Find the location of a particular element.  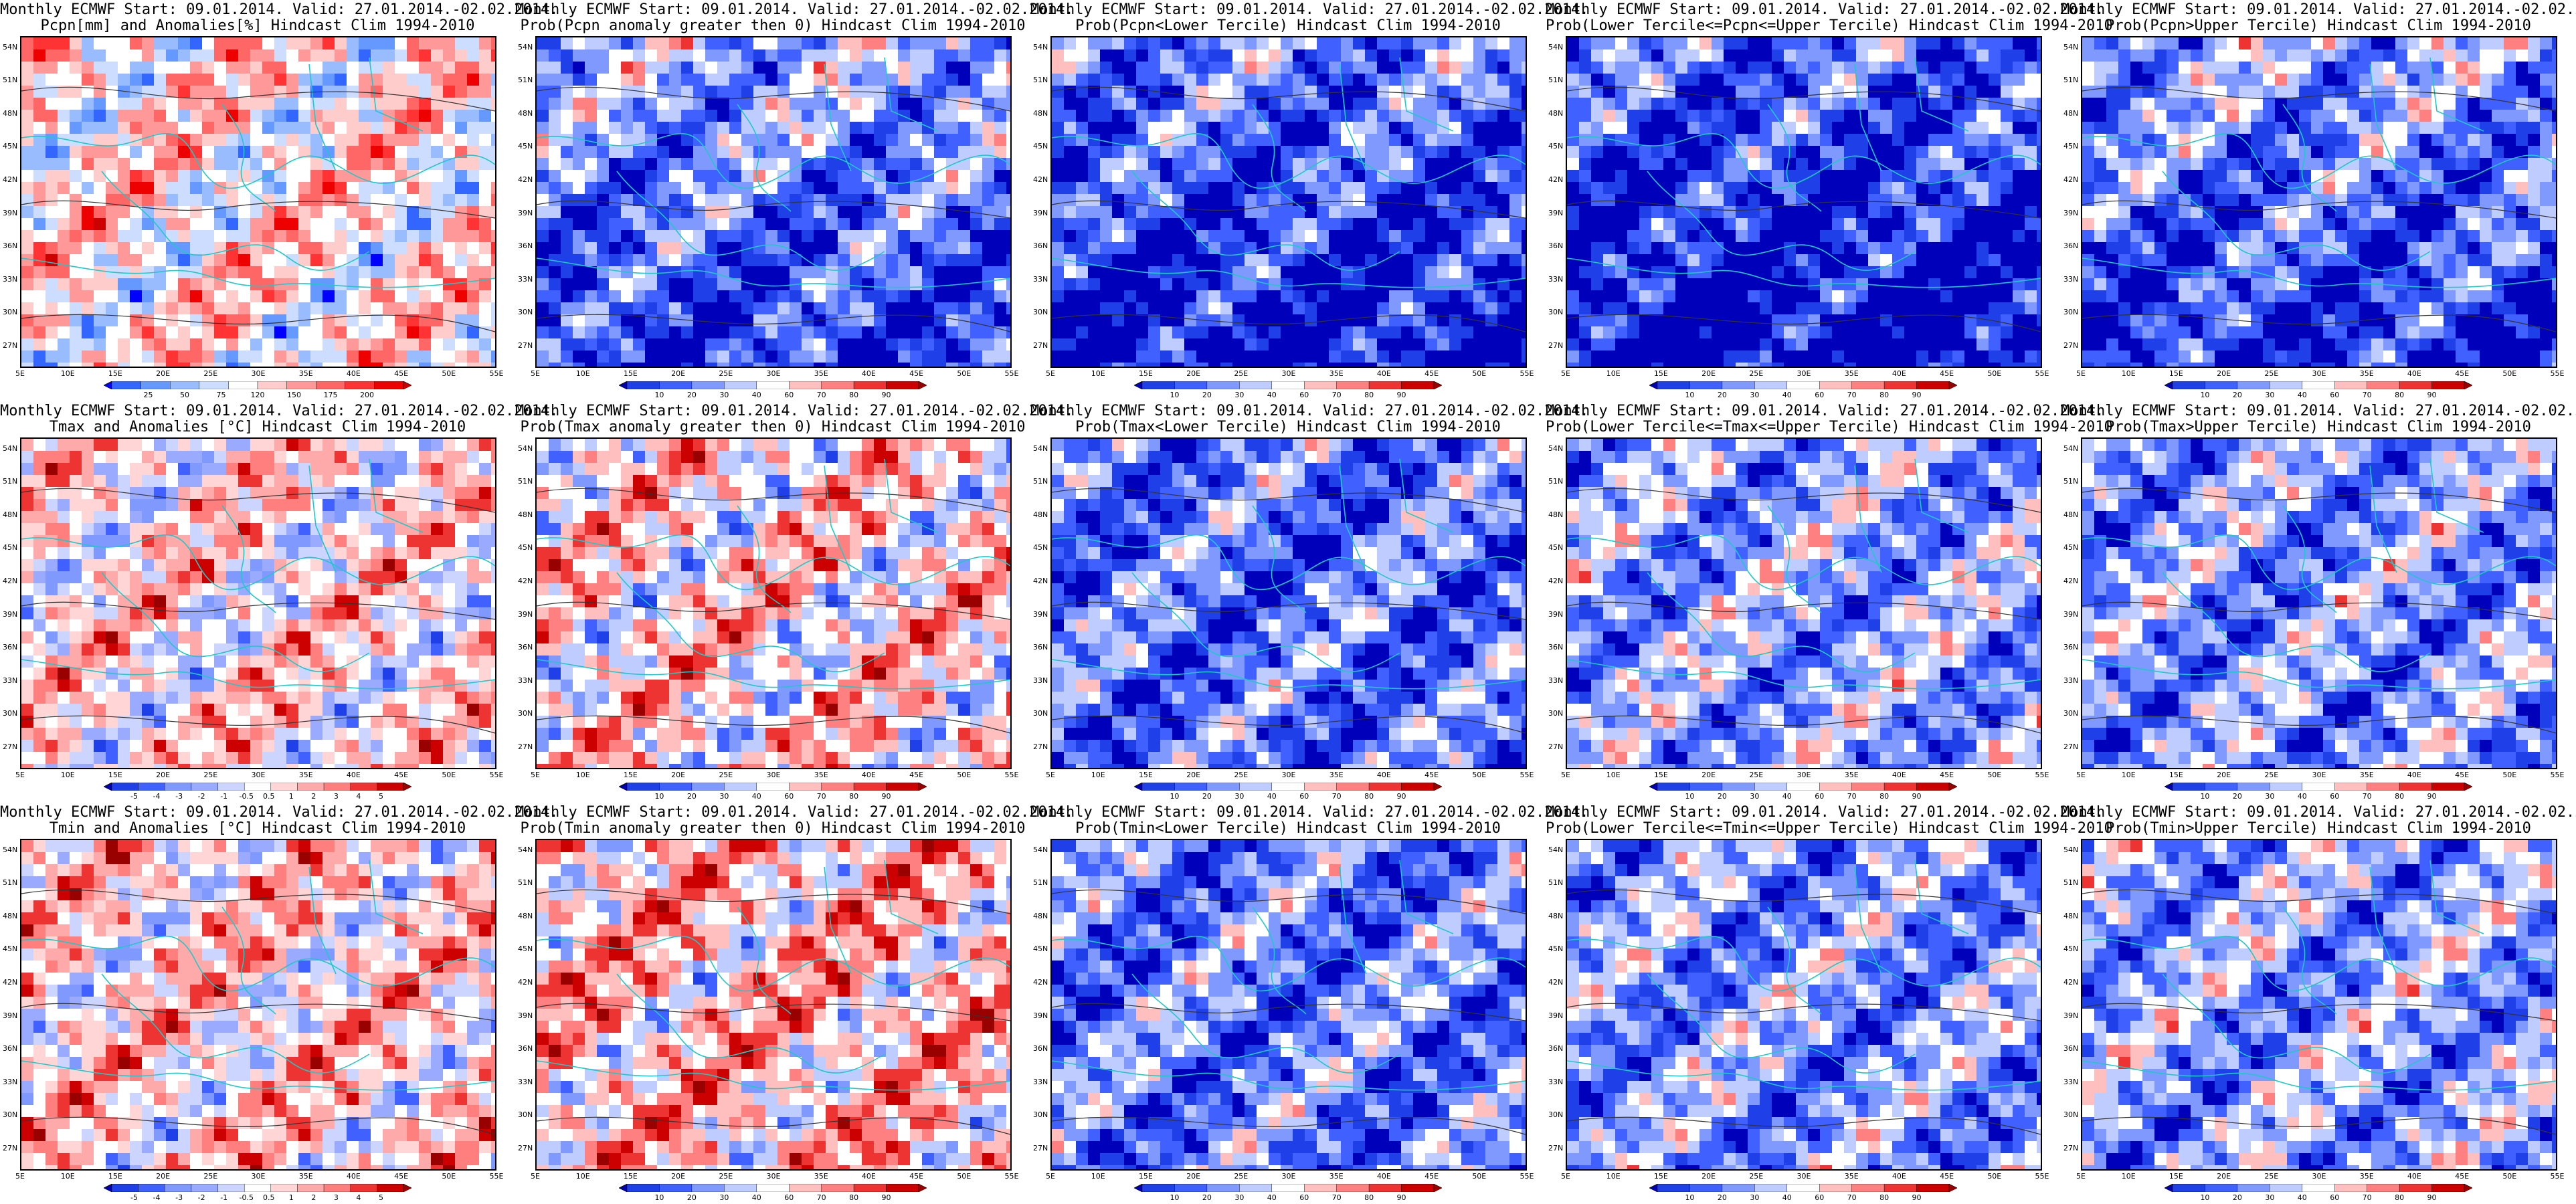

lon-tick-label: 25E is located at coordinates (726, 373).